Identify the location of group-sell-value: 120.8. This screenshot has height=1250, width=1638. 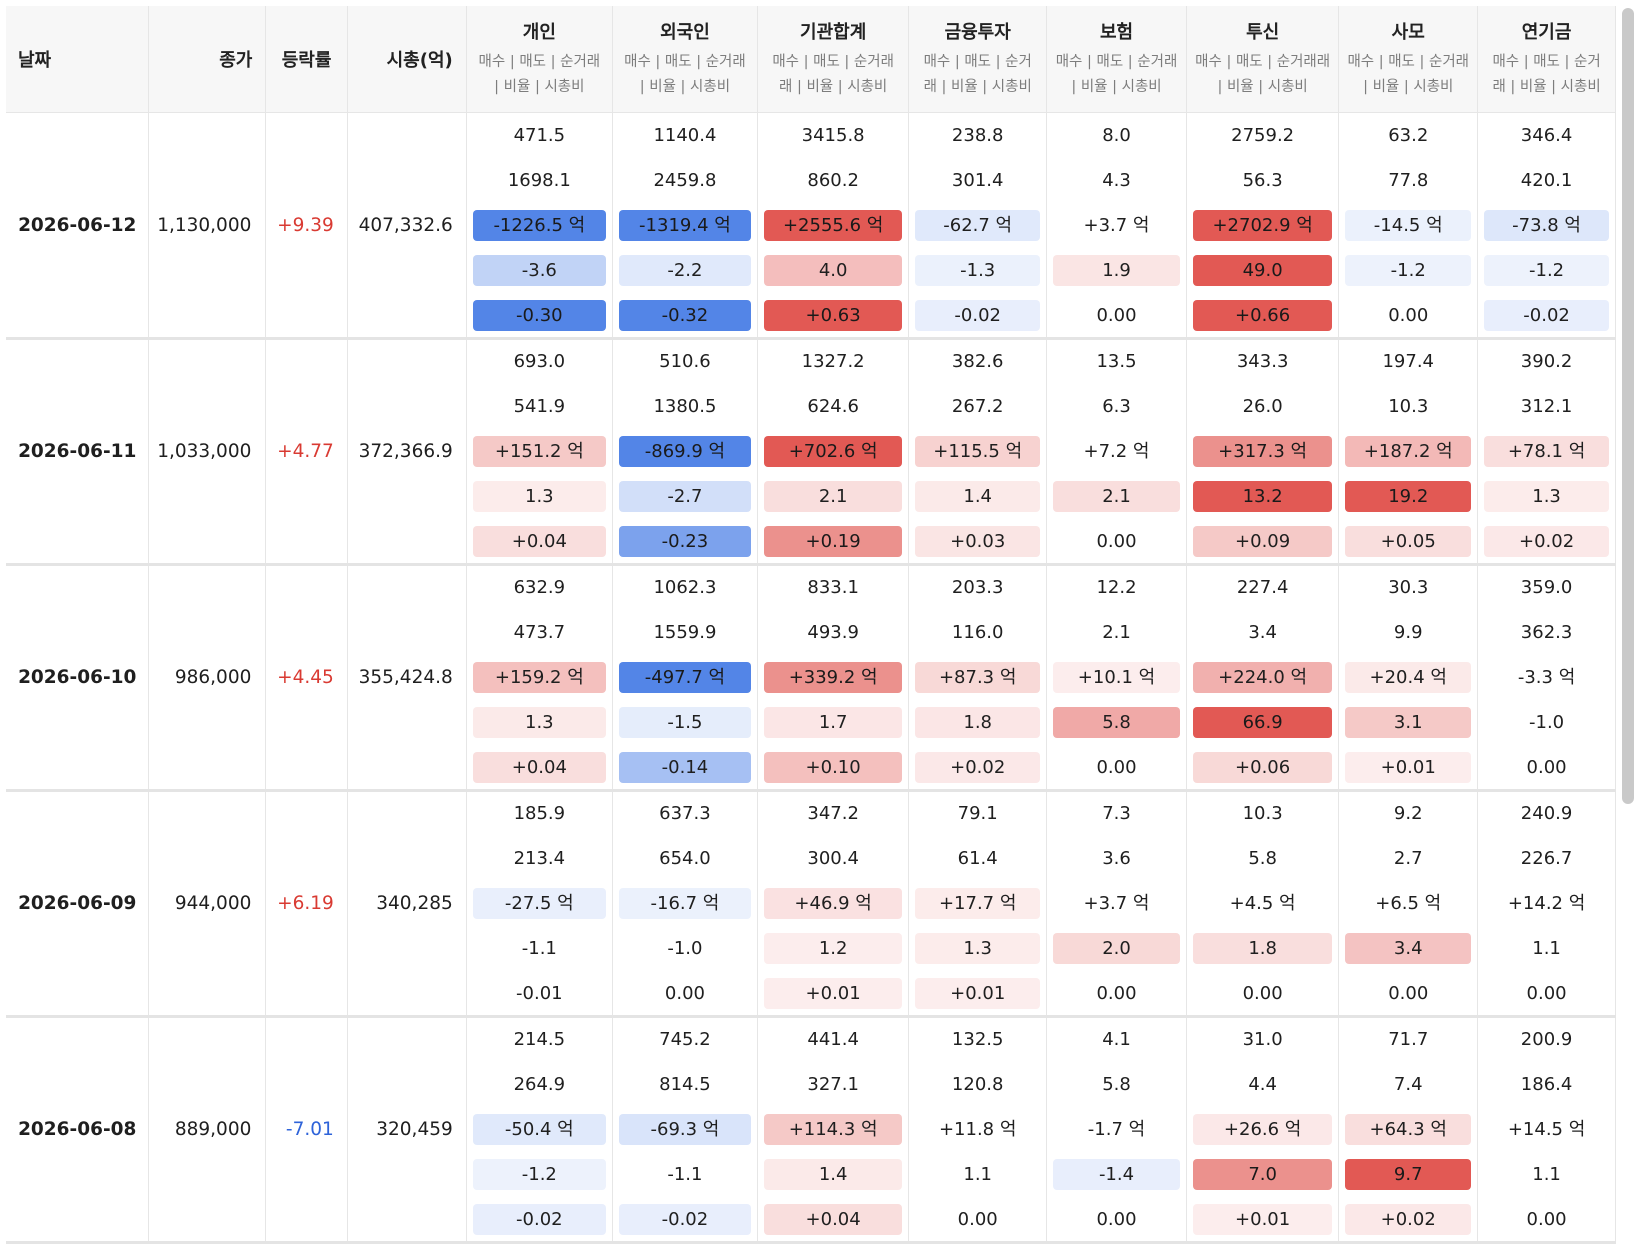
(977, 1084).